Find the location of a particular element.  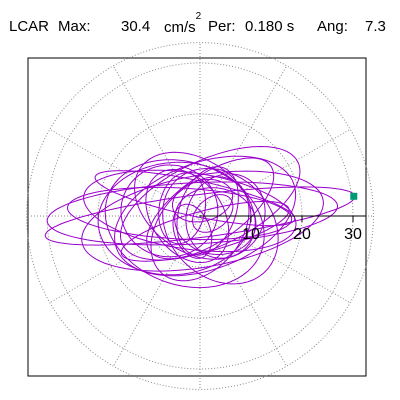

peak-marker-group is located at coordinates (354, 196).